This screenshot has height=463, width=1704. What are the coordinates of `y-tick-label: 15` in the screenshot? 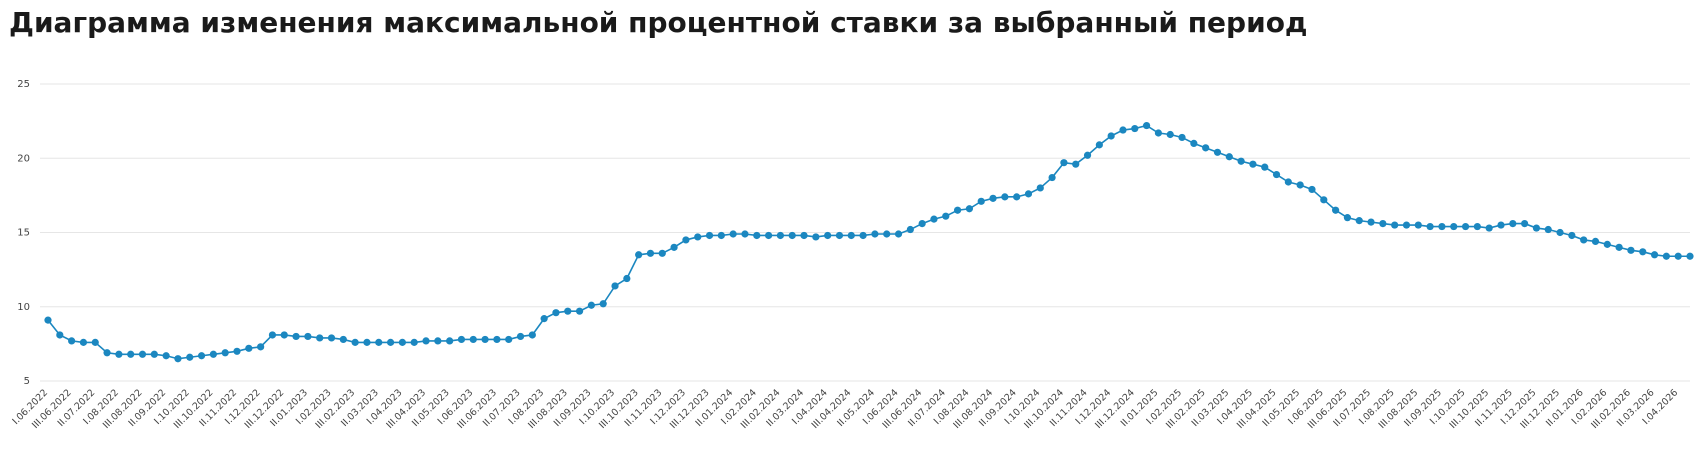 It's located at (23, 233).